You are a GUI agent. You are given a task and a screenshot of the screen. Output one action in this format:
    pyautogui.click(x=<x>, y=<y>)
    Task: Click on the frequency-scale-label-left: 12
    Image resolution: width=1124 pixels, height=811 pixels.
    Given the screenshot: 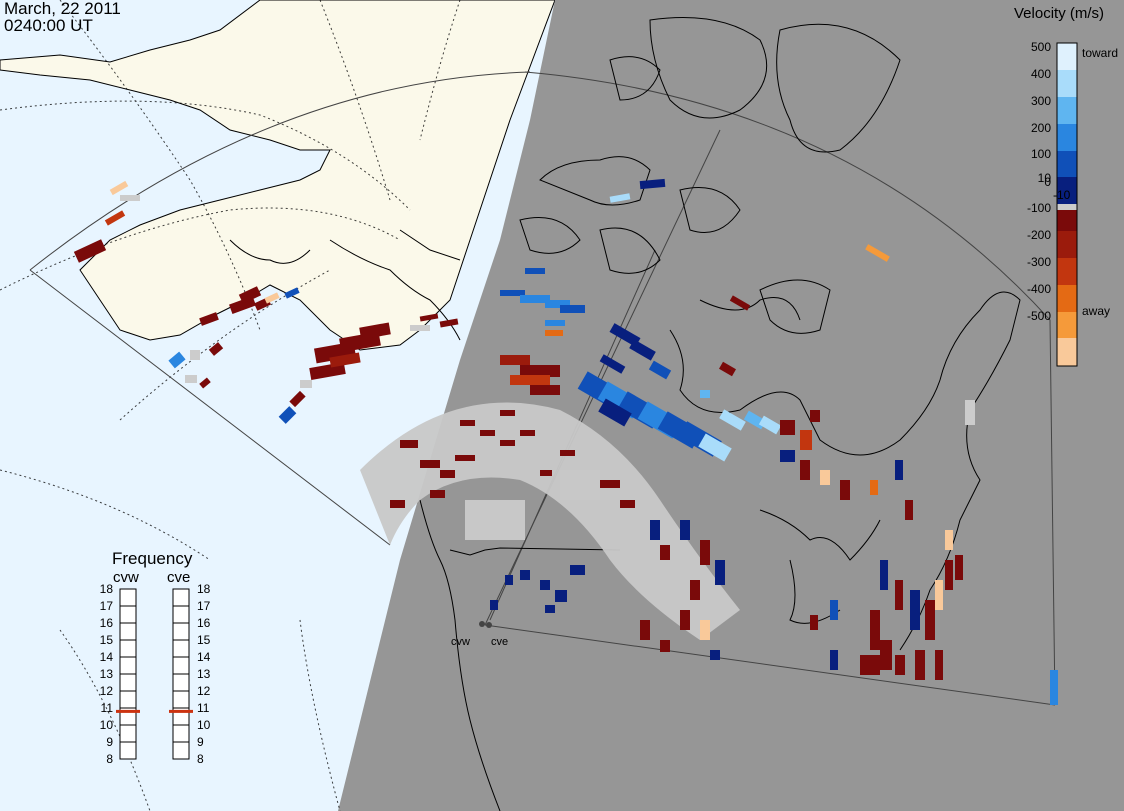 What is the action you would take?
    pyautogui.click(x=106, y=691)
    